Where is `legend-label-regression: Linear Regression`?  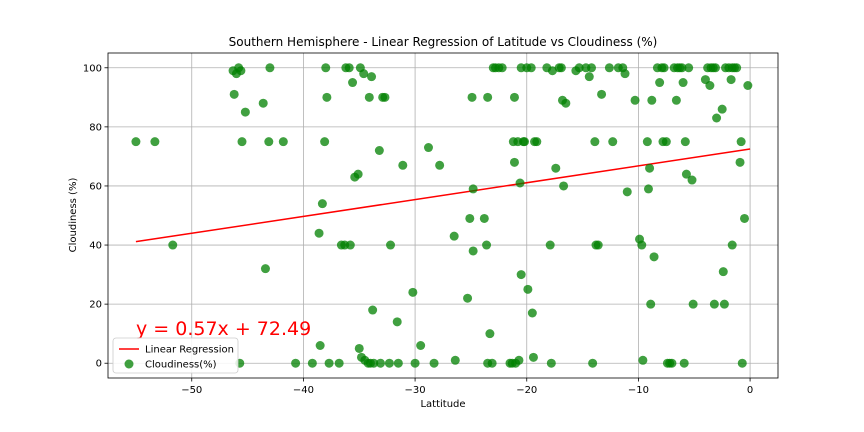 legend-label-regression: Linear Regression is located at coordinates (189, 350).